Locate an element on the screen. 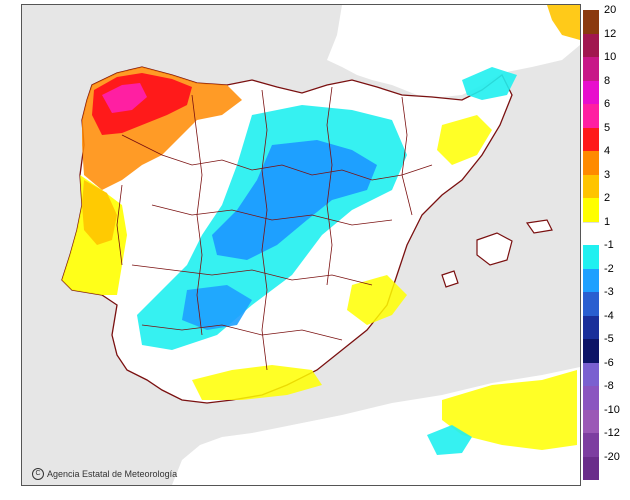  aemet-watermark: aemet is located at coordinates (545, 469).